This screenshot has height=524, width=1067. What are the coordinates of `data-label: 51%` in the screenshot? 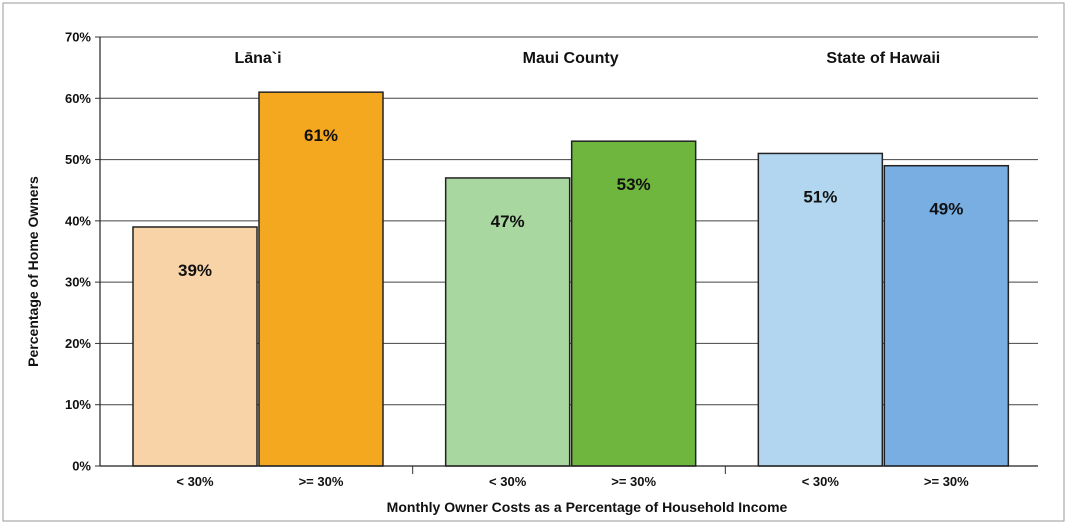 It's located at (820, 196).